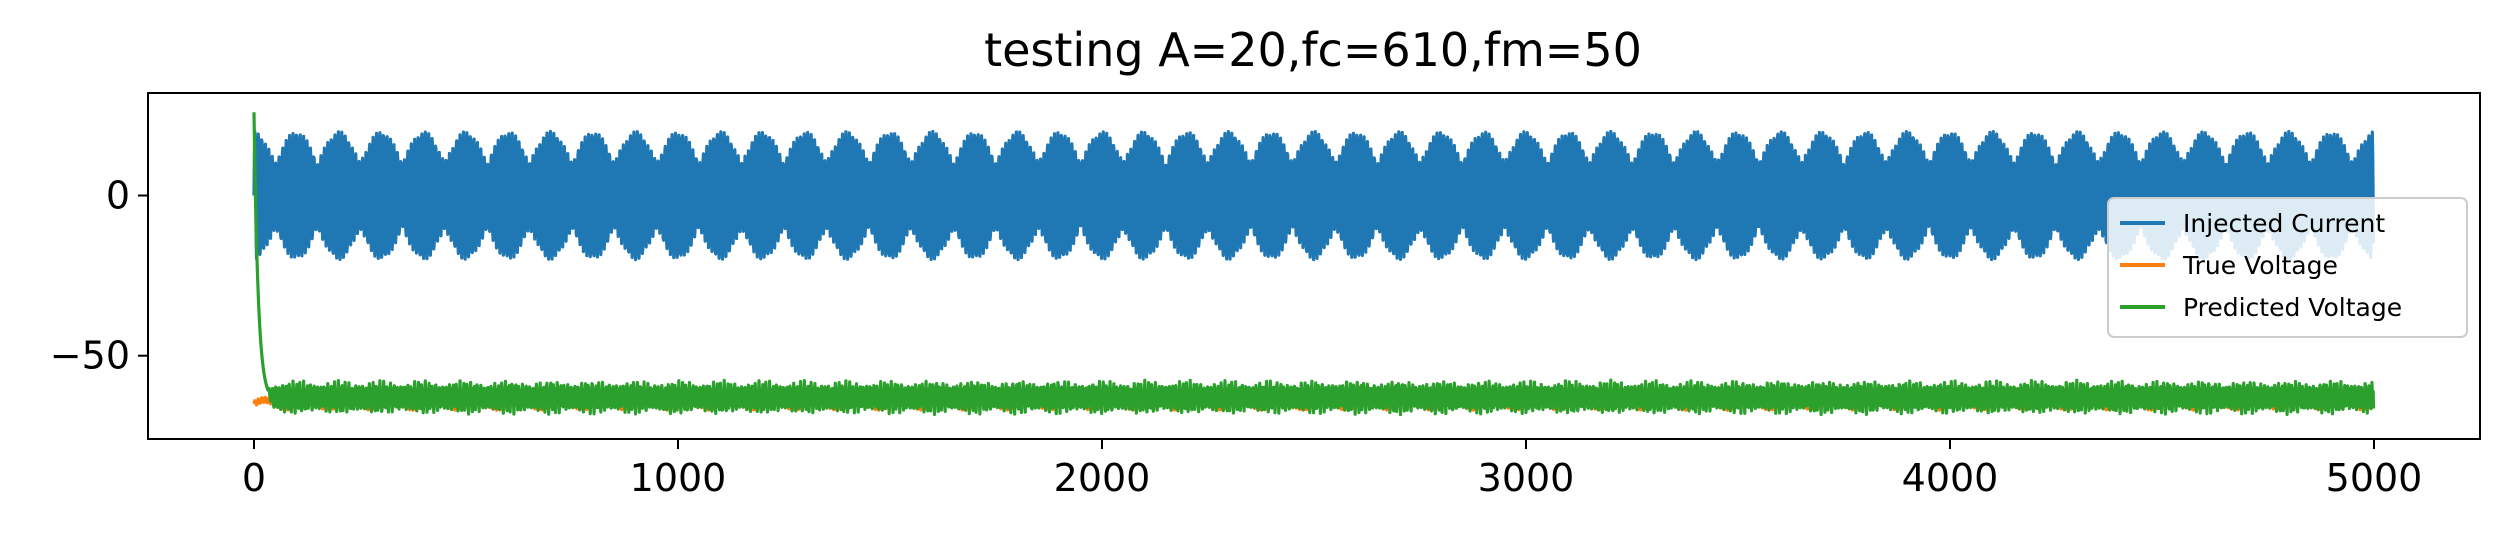 This screenshot has width=2502, height=540. I want to click on y-axis: 0 −50, so click(99, 276).